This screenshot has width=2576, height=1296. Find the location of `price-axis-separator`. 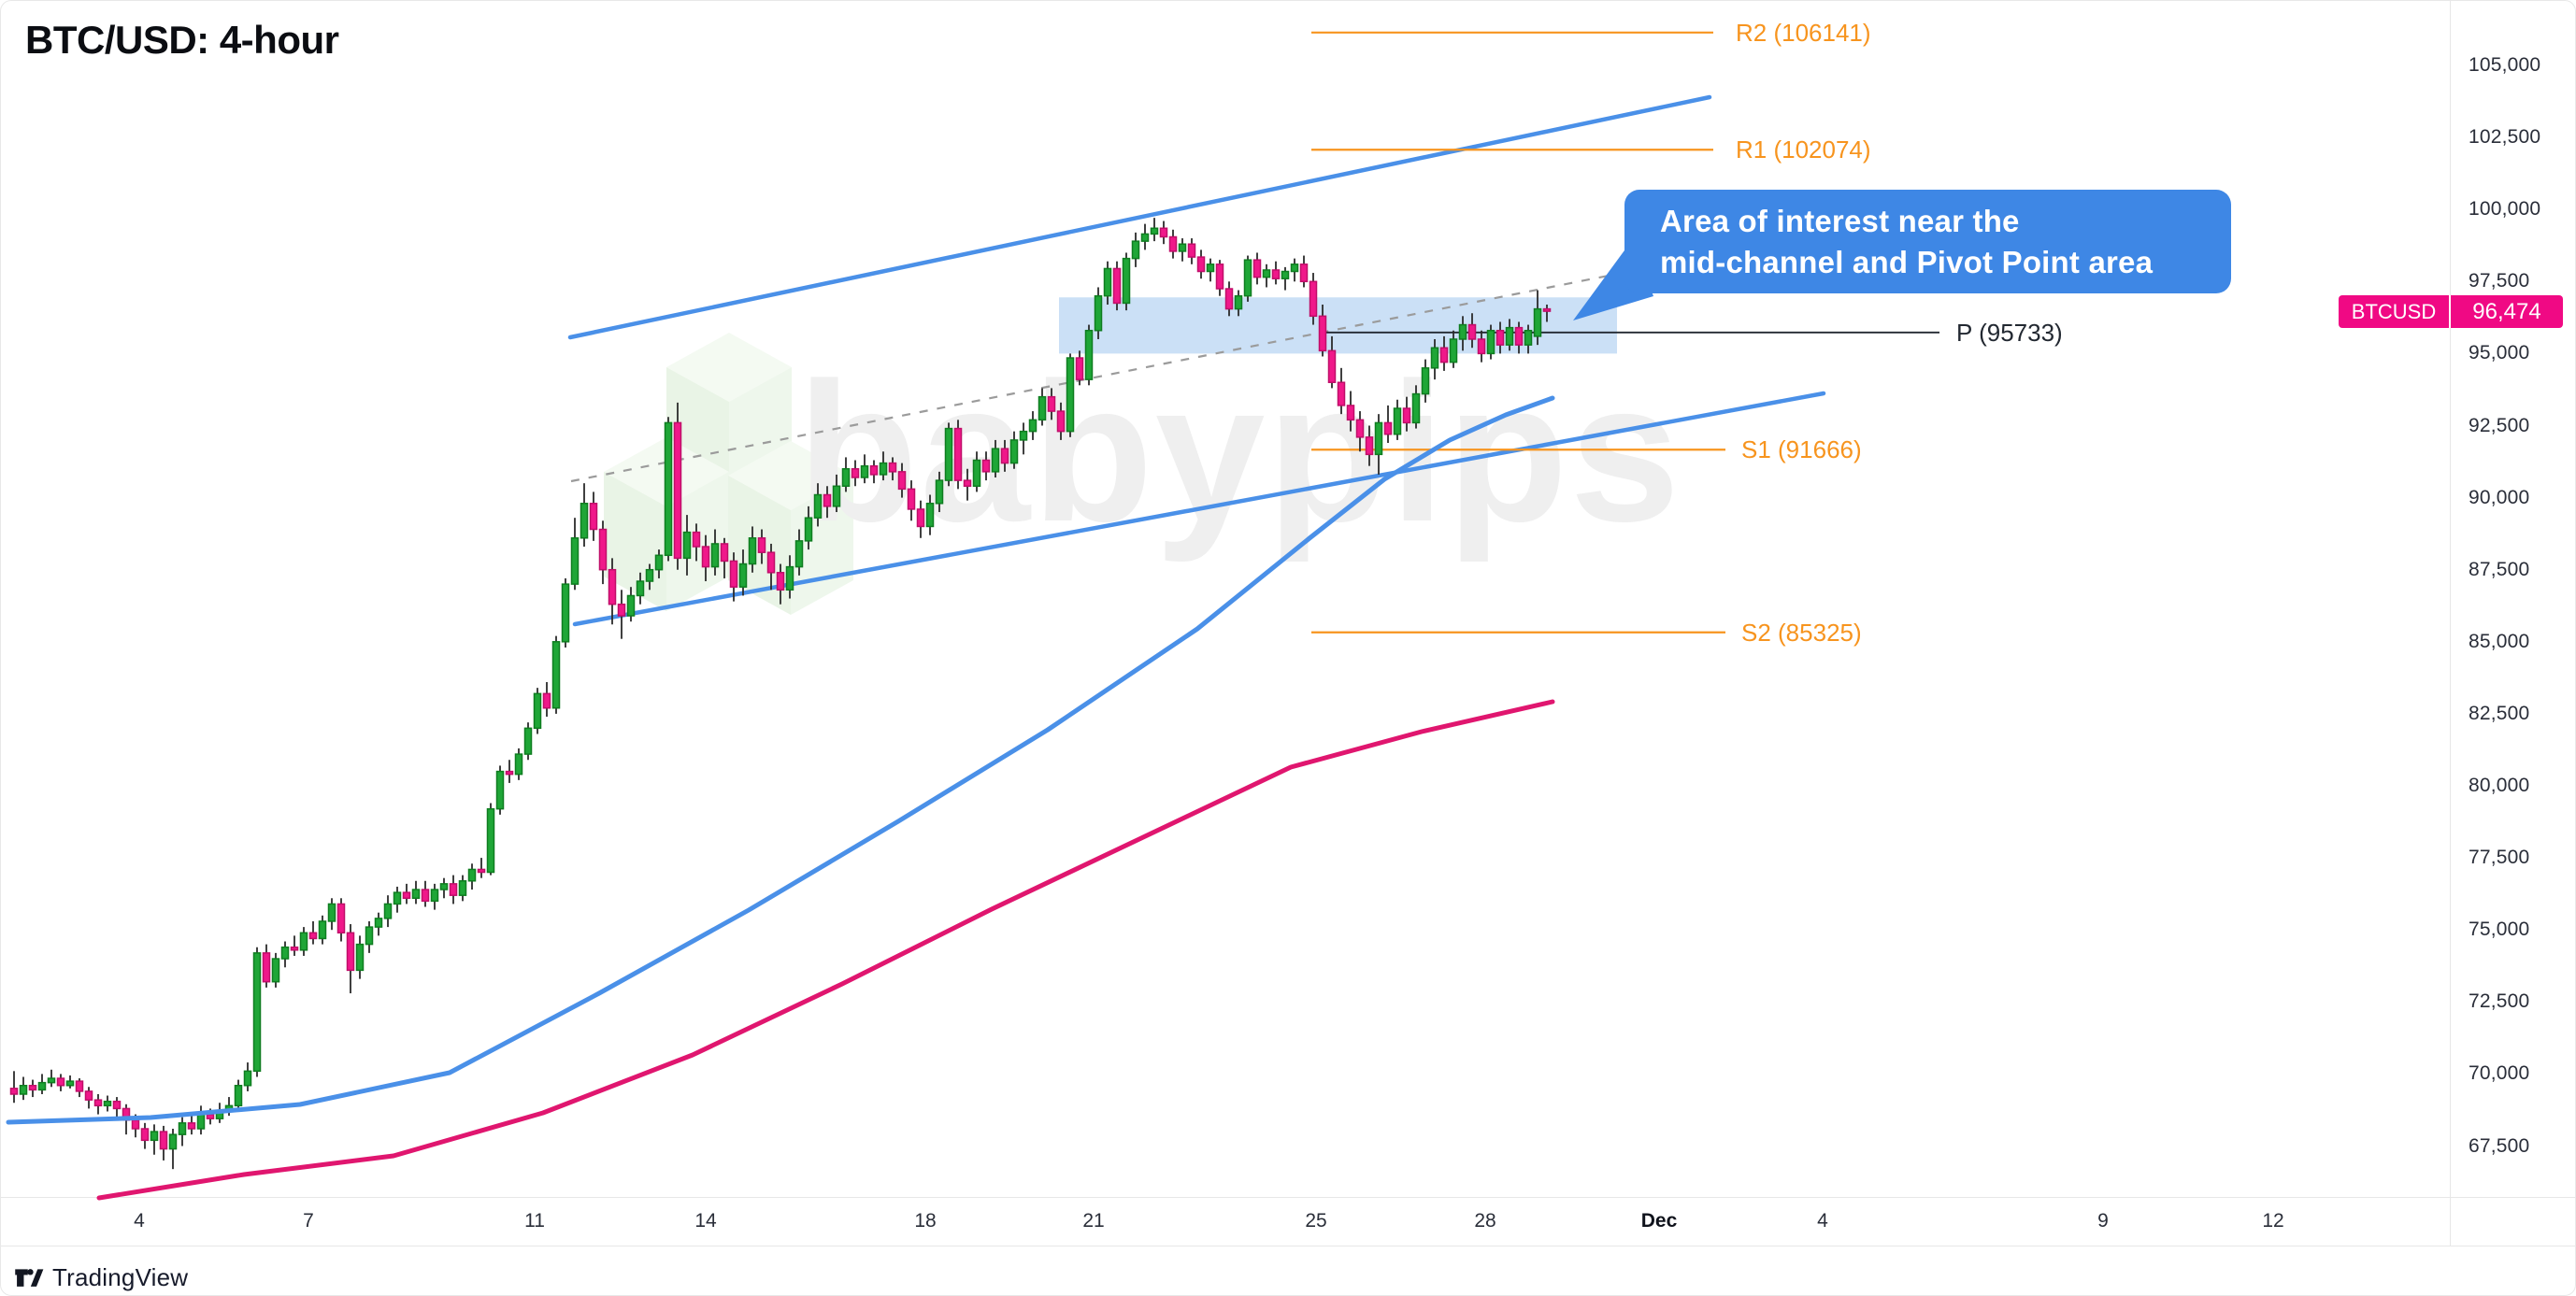

price-axis-separator is located at coordinates (2450, 623).